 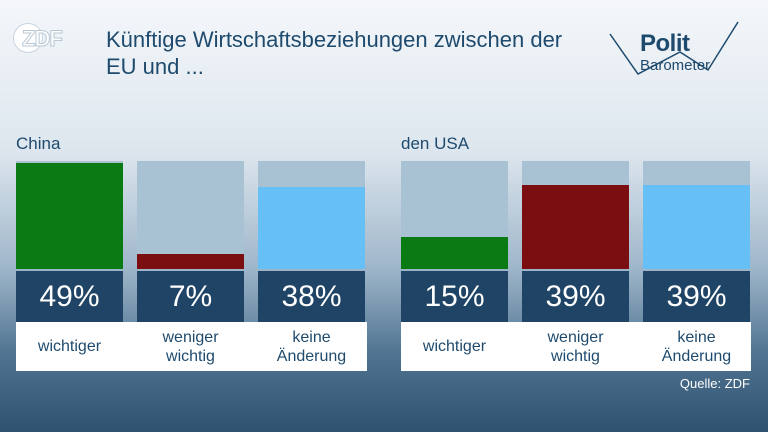 I want to click on bar-china-wichtiger, so click(x=69, y=216).